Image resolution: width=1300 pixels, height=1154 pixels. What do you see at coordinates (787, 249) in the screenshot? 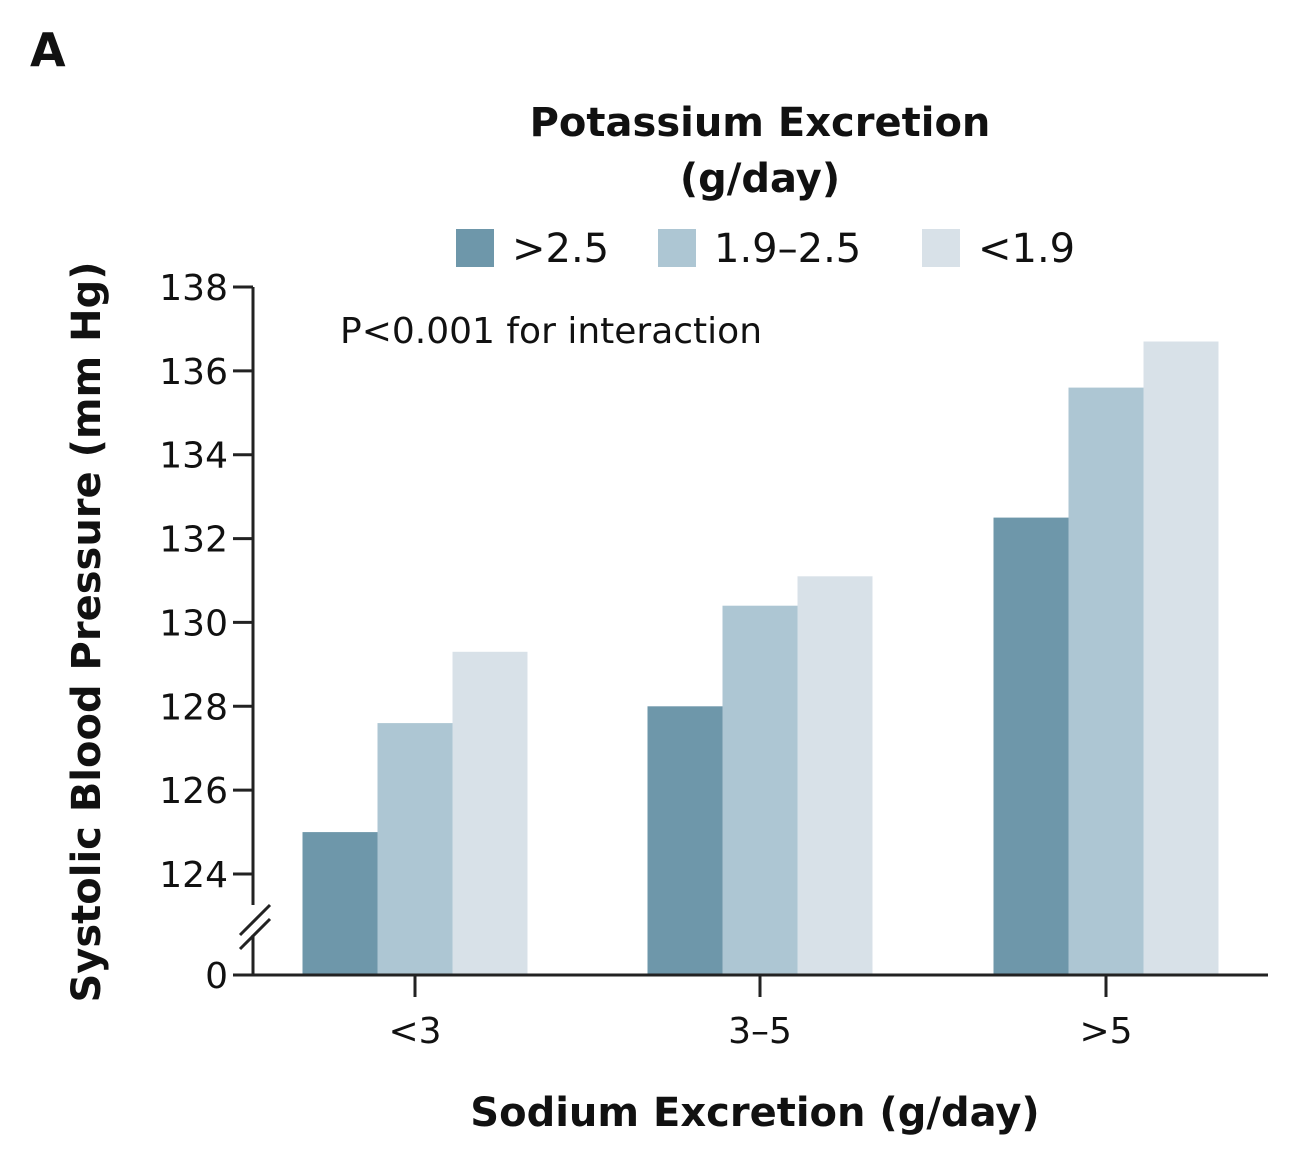
I see `legend-label: 1.9–2.5` at bounding box center [787, 249].